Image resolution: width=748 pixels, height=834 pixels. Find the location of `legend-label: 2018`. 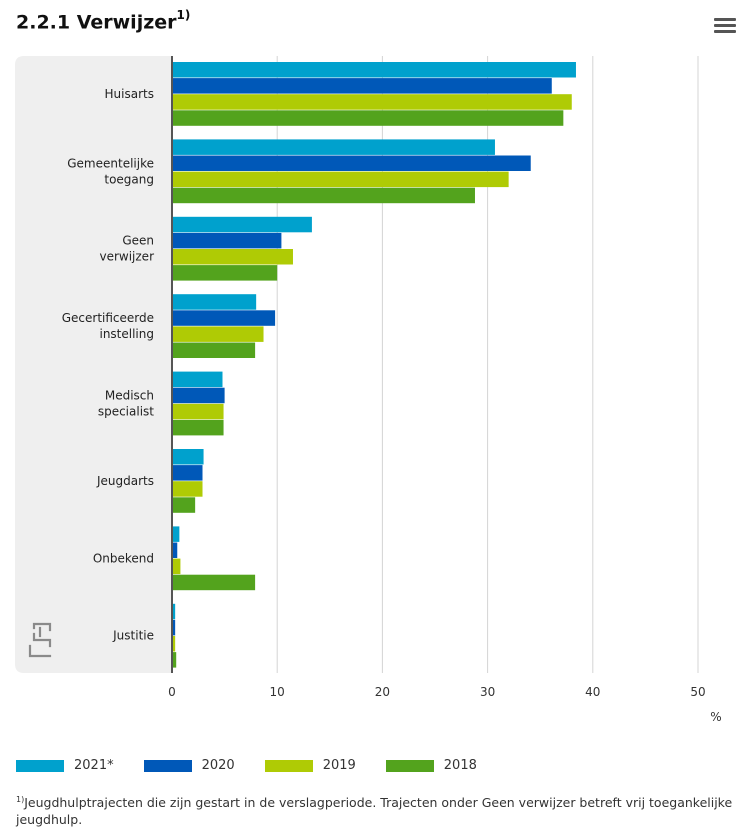

legend-label: 2018 is located at coordinates (460, 765).